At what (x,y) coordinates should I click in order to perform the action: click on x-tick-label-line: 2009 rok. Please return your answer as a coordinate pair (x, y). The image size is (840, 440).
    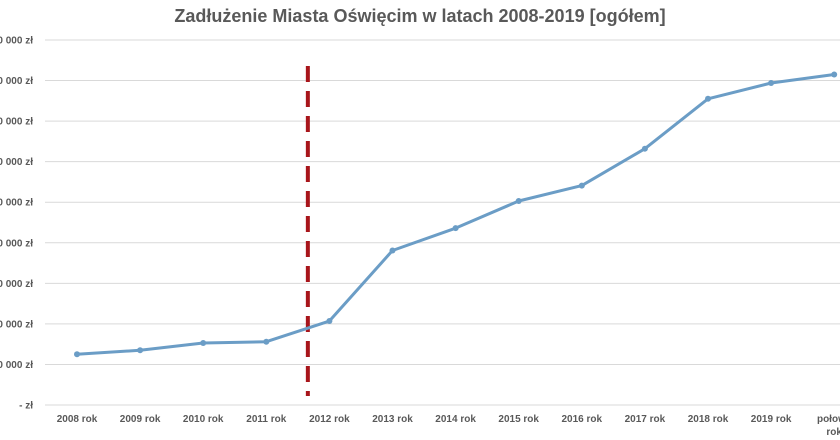
    Looking at the image, I should click on (140, 419).